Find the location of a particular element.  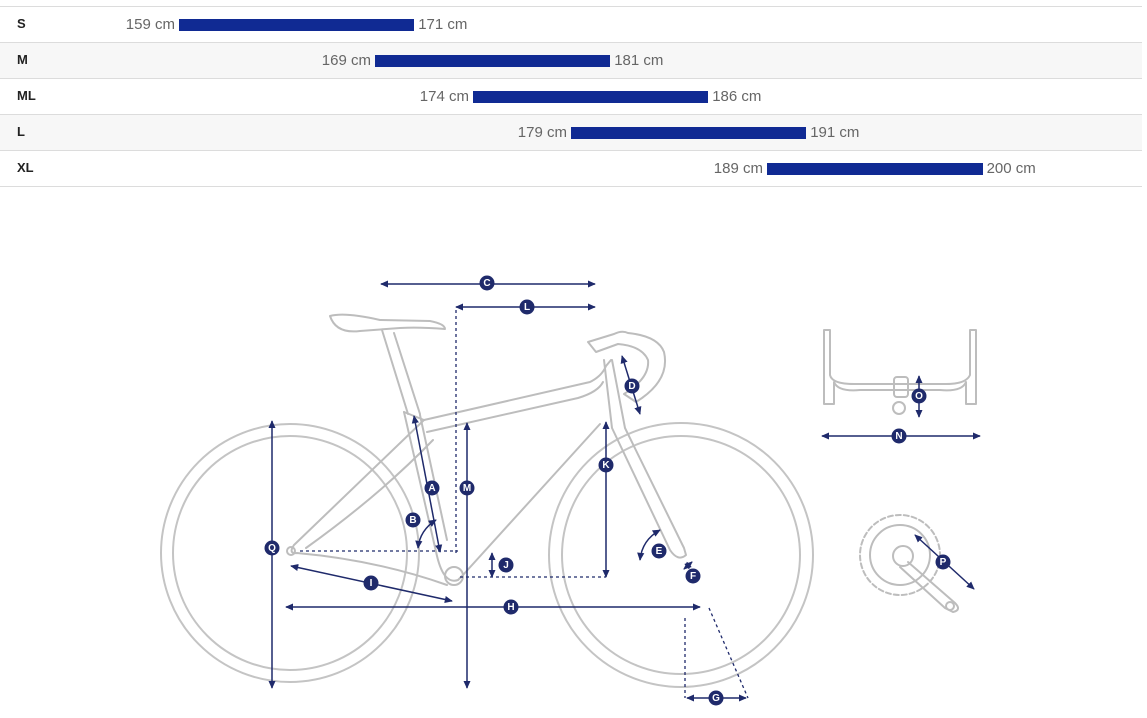

svg-text: G is located at coordinates (716, 698).